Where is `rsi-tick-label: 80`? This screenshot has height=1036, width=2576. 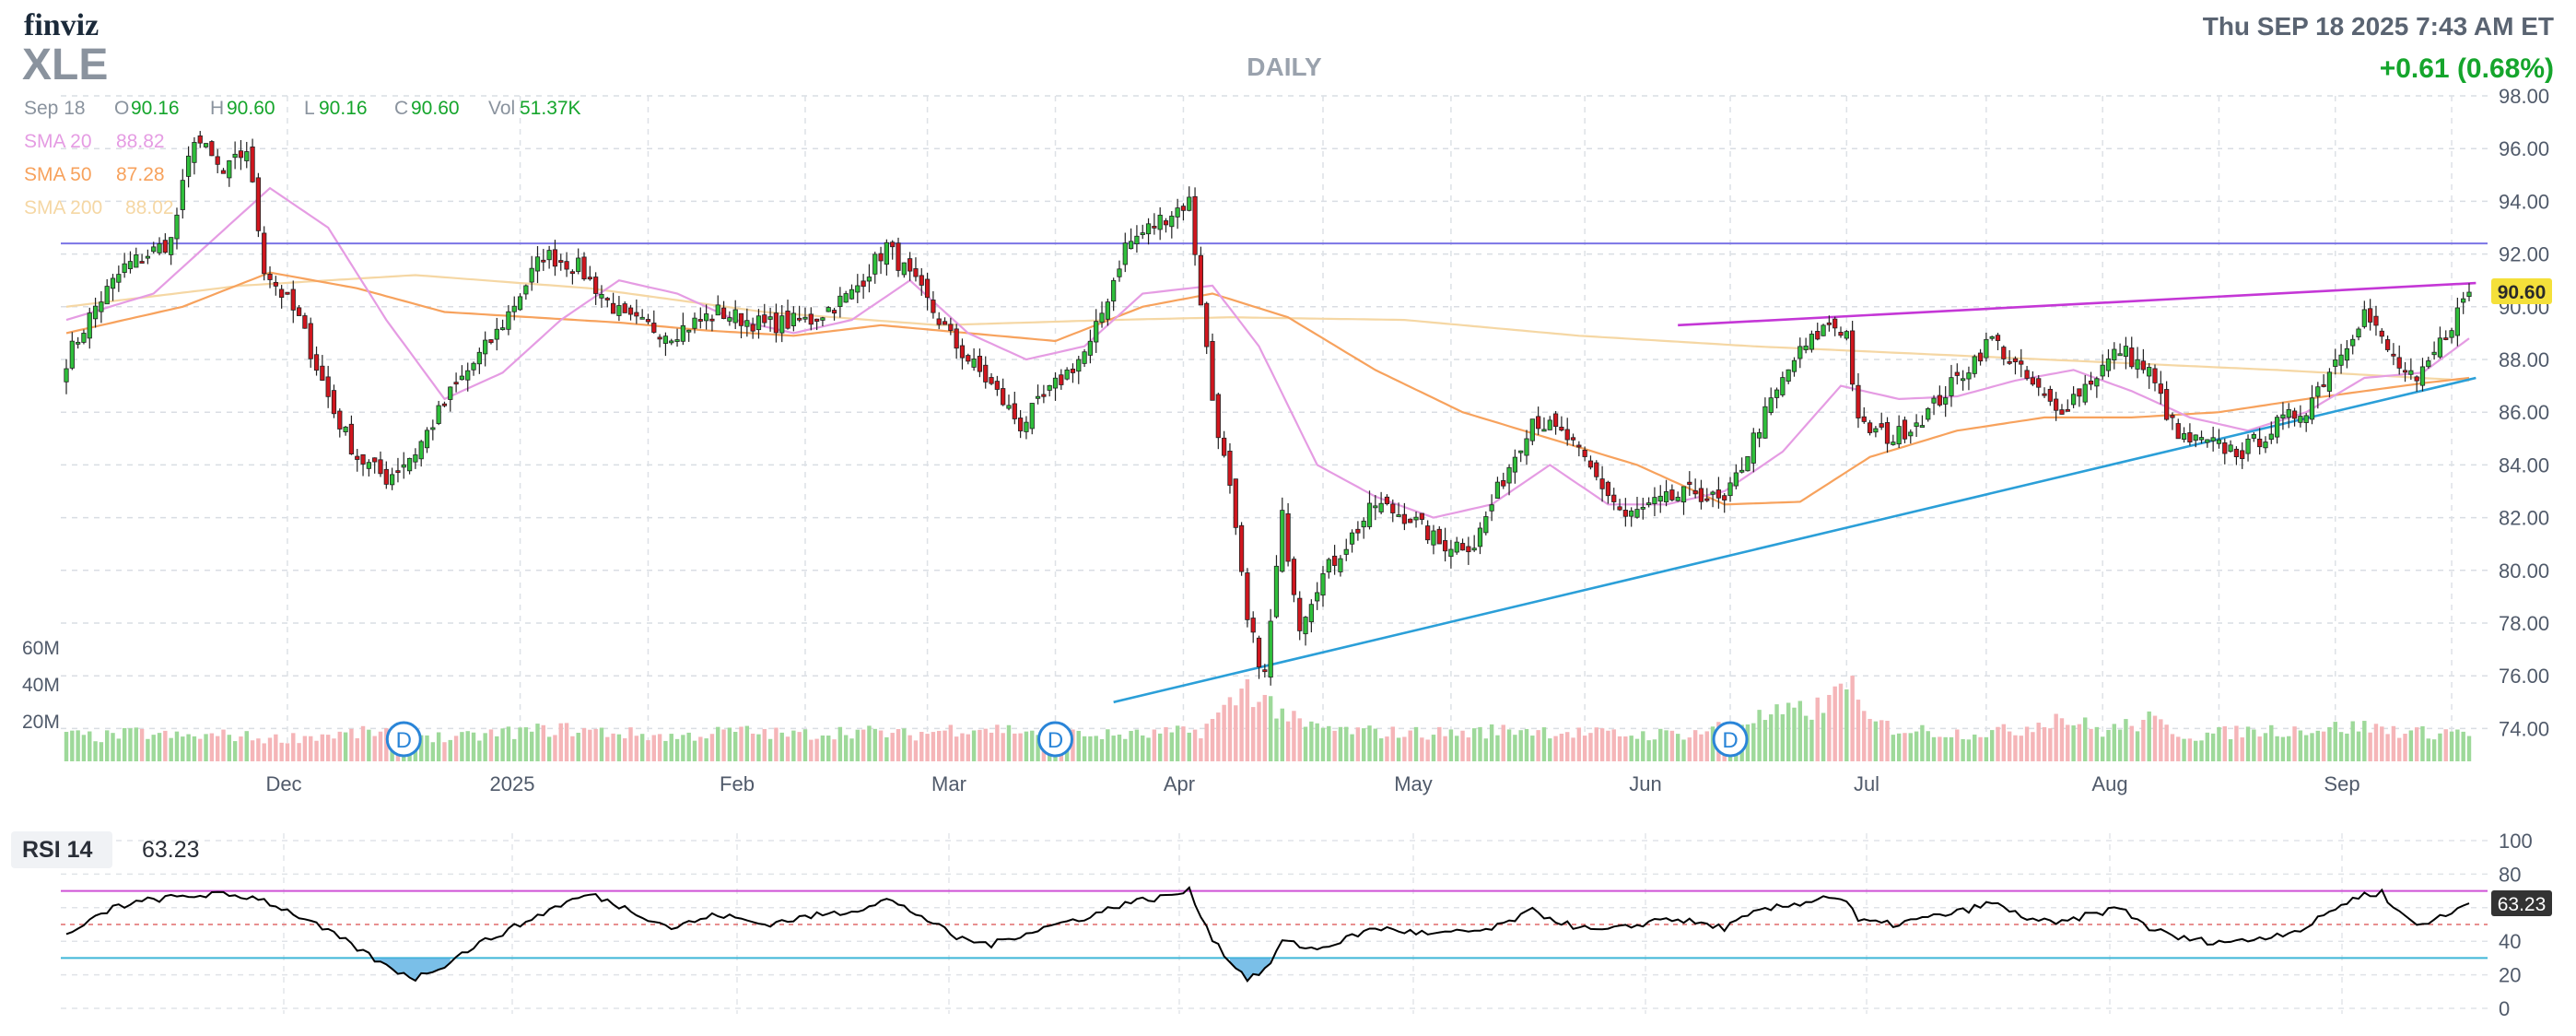 rsi-tick-label: 80 is located at coordinates (2510, 874).